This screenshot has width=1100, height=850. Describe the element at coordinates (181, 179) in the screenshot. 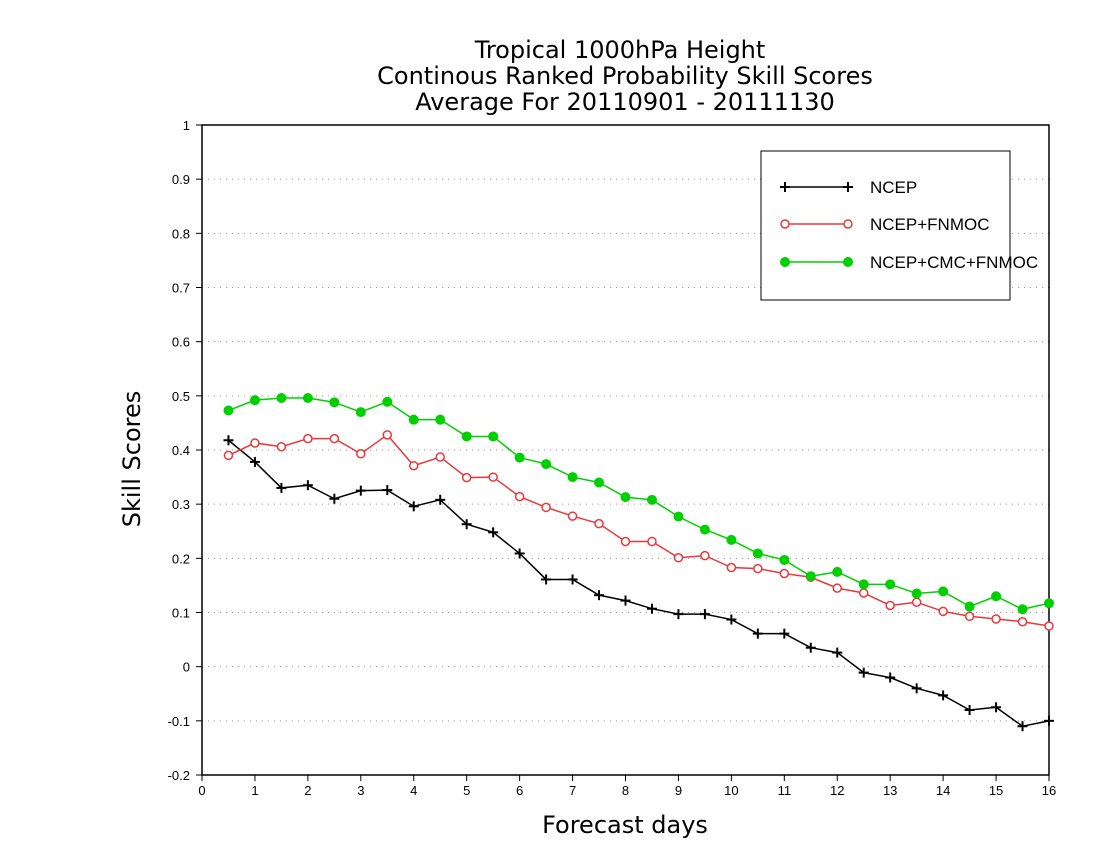

I see `y-tick-label: 0.9` at that location.